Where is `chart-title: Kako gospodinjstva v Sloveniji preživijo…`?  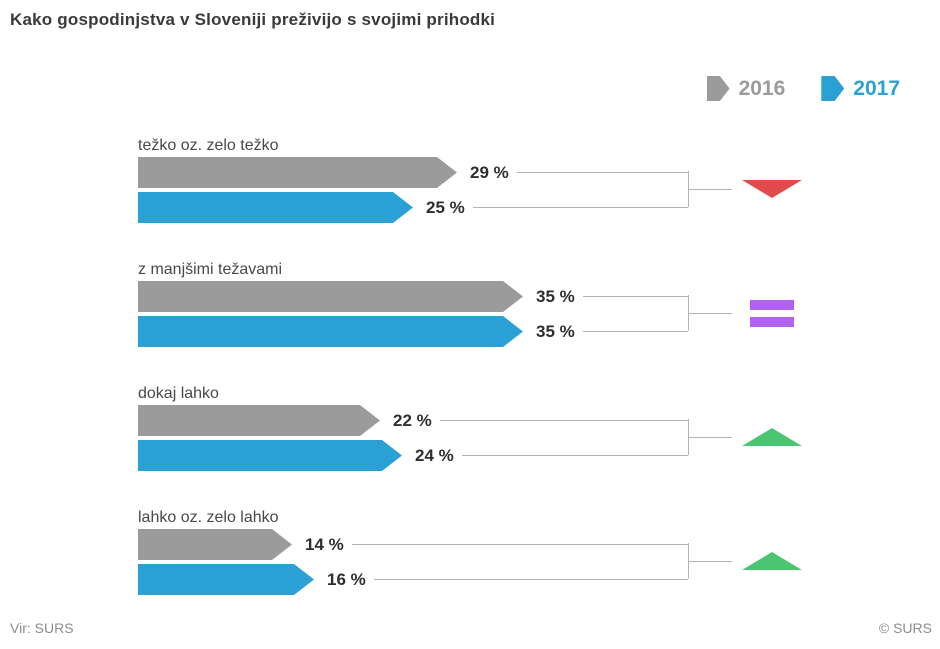
chart-title: Kako gospodinjstva v Sloveniji preživijo… is located at coordinates (253, 19).